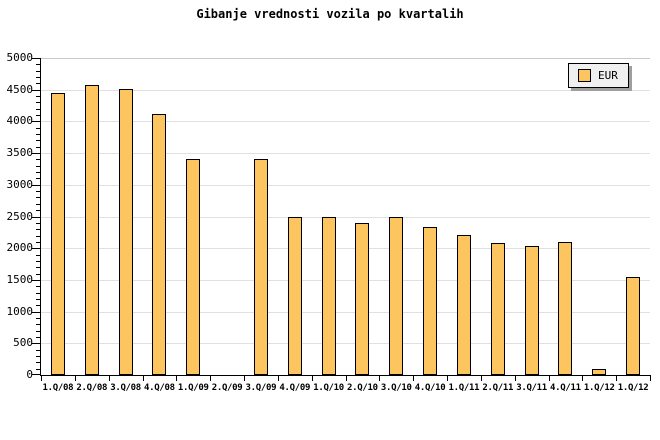  What do you see at coordinates (261, 388) in the screenshot?
I see `x-axis-label: 3.Q/09` at bounding box center [261, 388].